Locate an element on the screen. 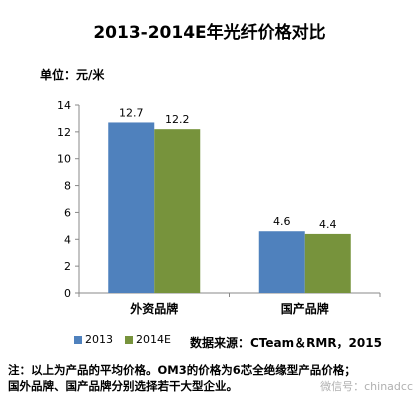  legend-item-2014e: 2014E is located at coordinates (148, 339).